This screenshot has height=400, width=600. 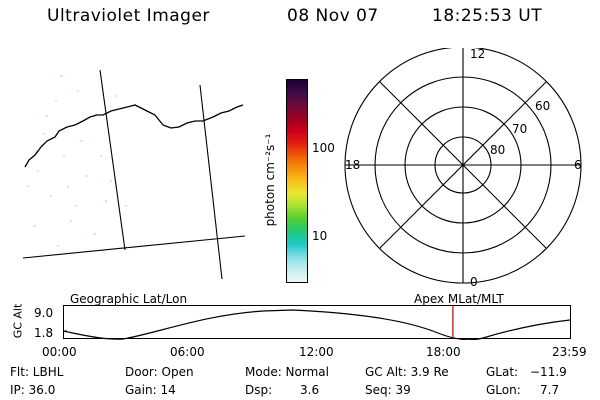 What do you see at coordinates (18, 321) in the screenshot?
I see `timeline-y-label: GC Alt` at bounding box center [18, 321].